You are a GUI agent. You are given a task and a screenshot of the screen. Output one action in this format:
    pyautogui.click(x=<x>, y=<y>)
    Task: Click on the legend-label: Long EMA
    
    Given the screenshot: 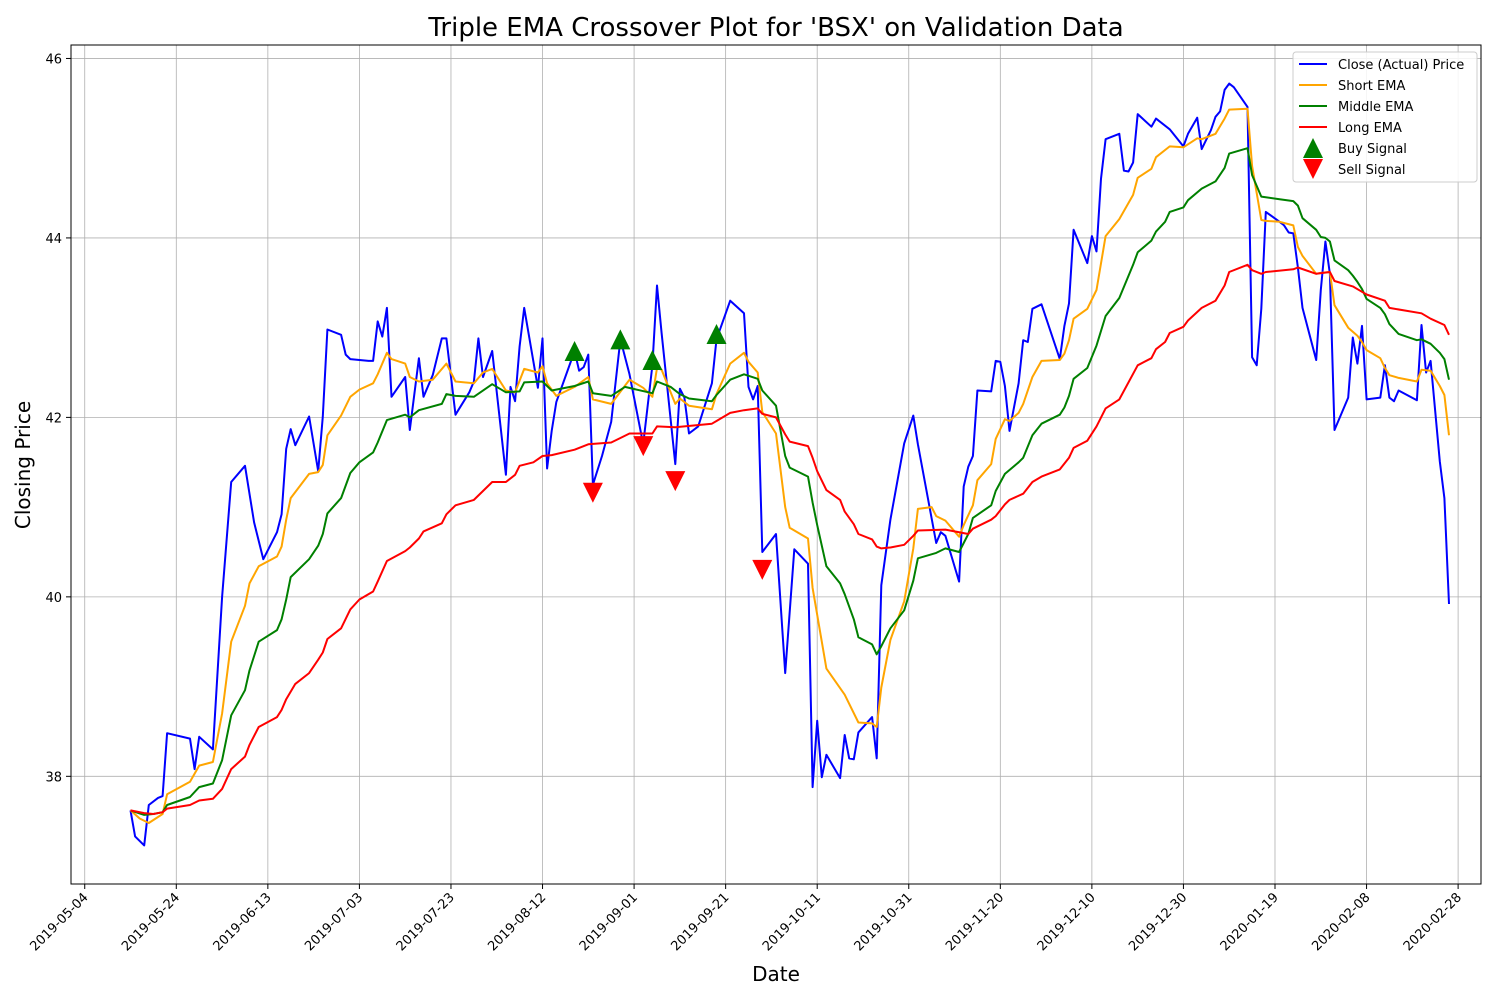 What is the action you would take?
    pyautogui.click(x=1370, y=128)
    